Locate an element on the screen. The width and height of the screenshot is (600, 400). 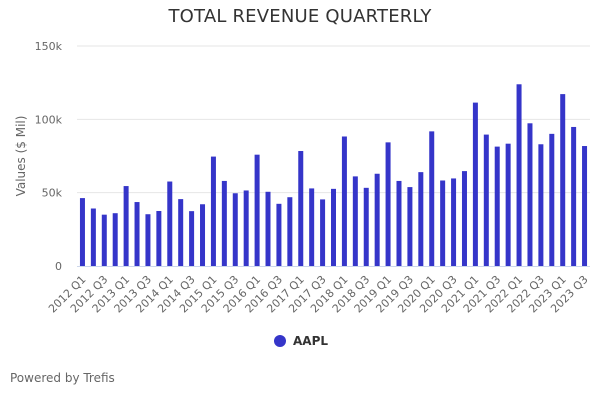
bar-2014-q3 is located at coordinates (192, 238).